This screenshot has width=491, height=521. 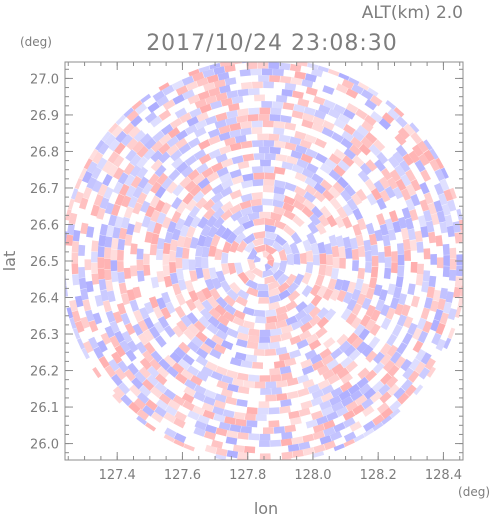 What do you see at coordinates (44, 116) in the screenshot?
I see `y-tick-label: 26.9` at bounding box center [44, 116].